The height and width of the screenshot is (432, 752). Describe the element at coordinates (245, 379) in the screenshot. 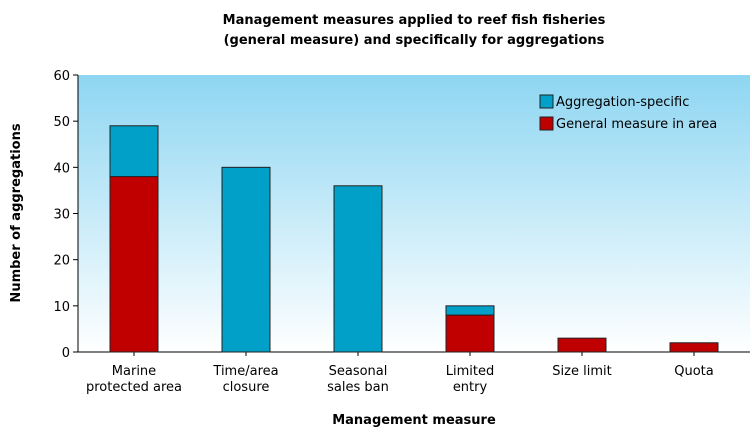

I see `x-tick-label: Time/area closure` at that location.